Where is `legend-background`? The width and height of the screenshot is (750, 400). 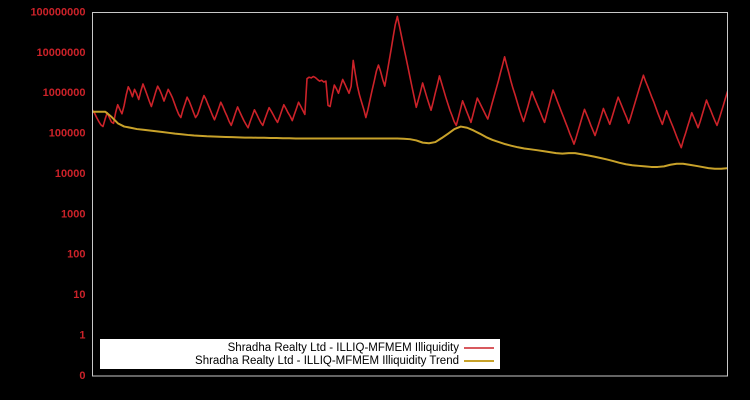
legend-background is located at coordinates (300, 354).